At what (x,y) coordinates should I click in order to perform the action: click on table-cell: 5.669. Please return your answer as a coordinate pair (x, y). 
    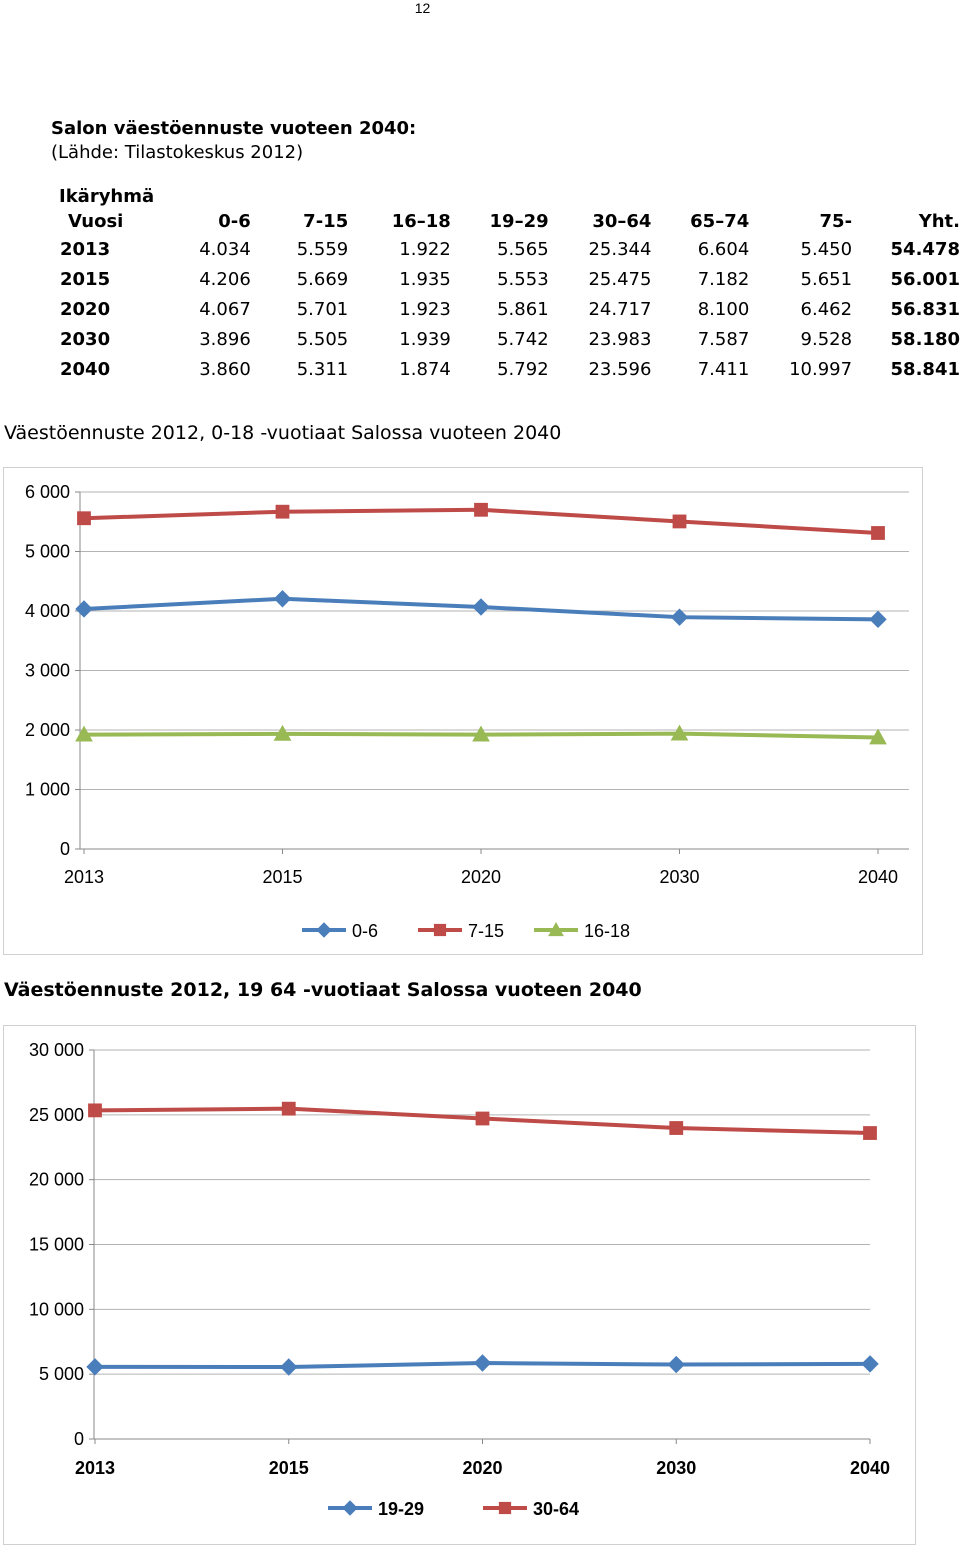
    Looking at the image, I should click on (322, 279).